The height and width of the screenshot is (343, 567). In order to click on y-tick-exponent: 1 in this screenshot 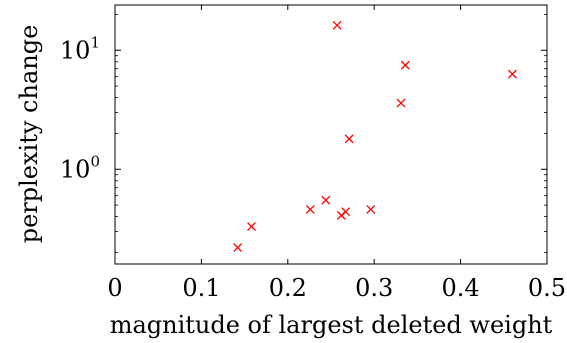, I will do `click(95, 42)`.